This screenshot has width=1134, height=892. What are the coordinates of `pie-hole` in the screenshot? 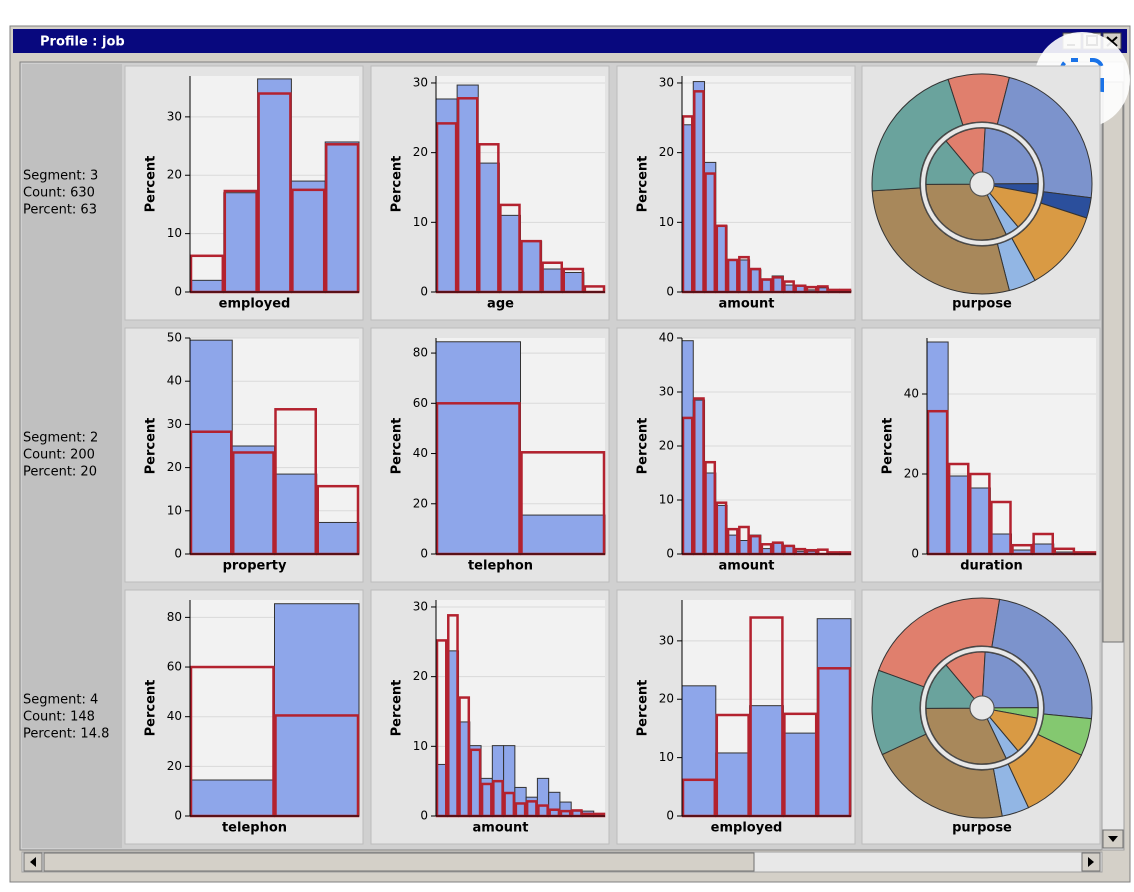 It's located at (982, 184).